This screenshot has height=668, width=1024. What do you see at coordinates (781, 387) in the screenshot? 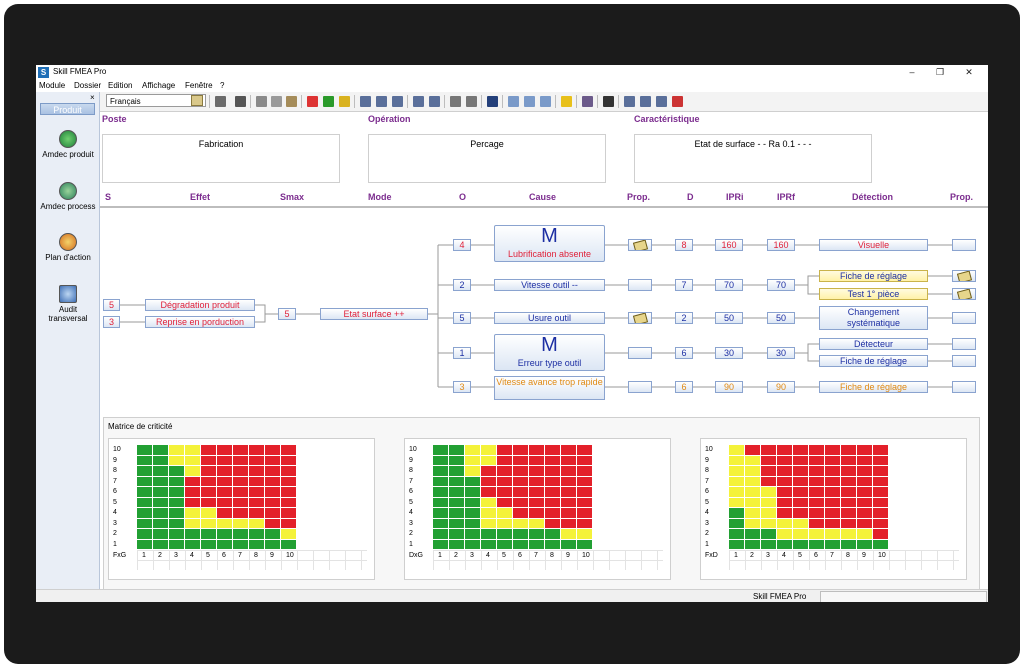
I see `iprf-cell: 90` at bounding box center [781, 387].